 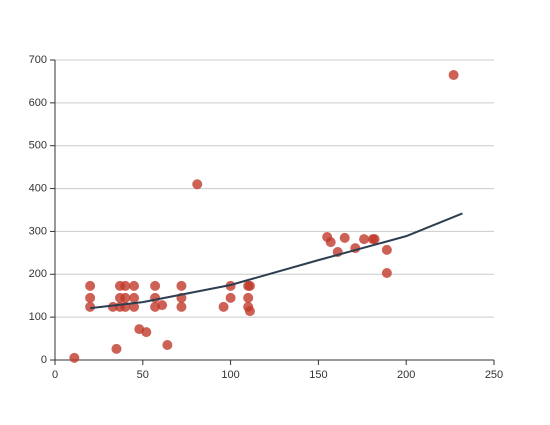 I want to click on x-tick-label: 100, so click(x=230, y=375).